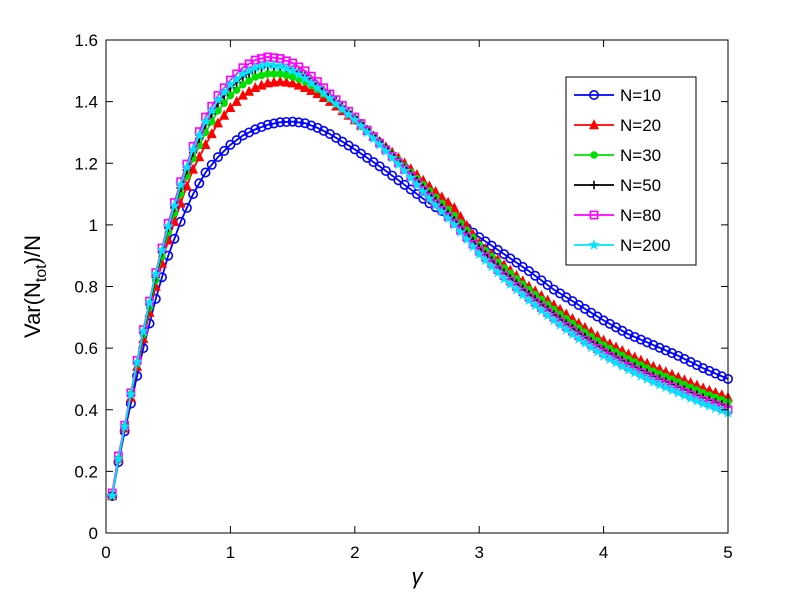 Image resolution: width=800 pixels, height=605 pixels. What do you see at coordinates (86, 163) in the screenshot?
I see `y-tick-label: 1.2` at bounding box center [86, 163].